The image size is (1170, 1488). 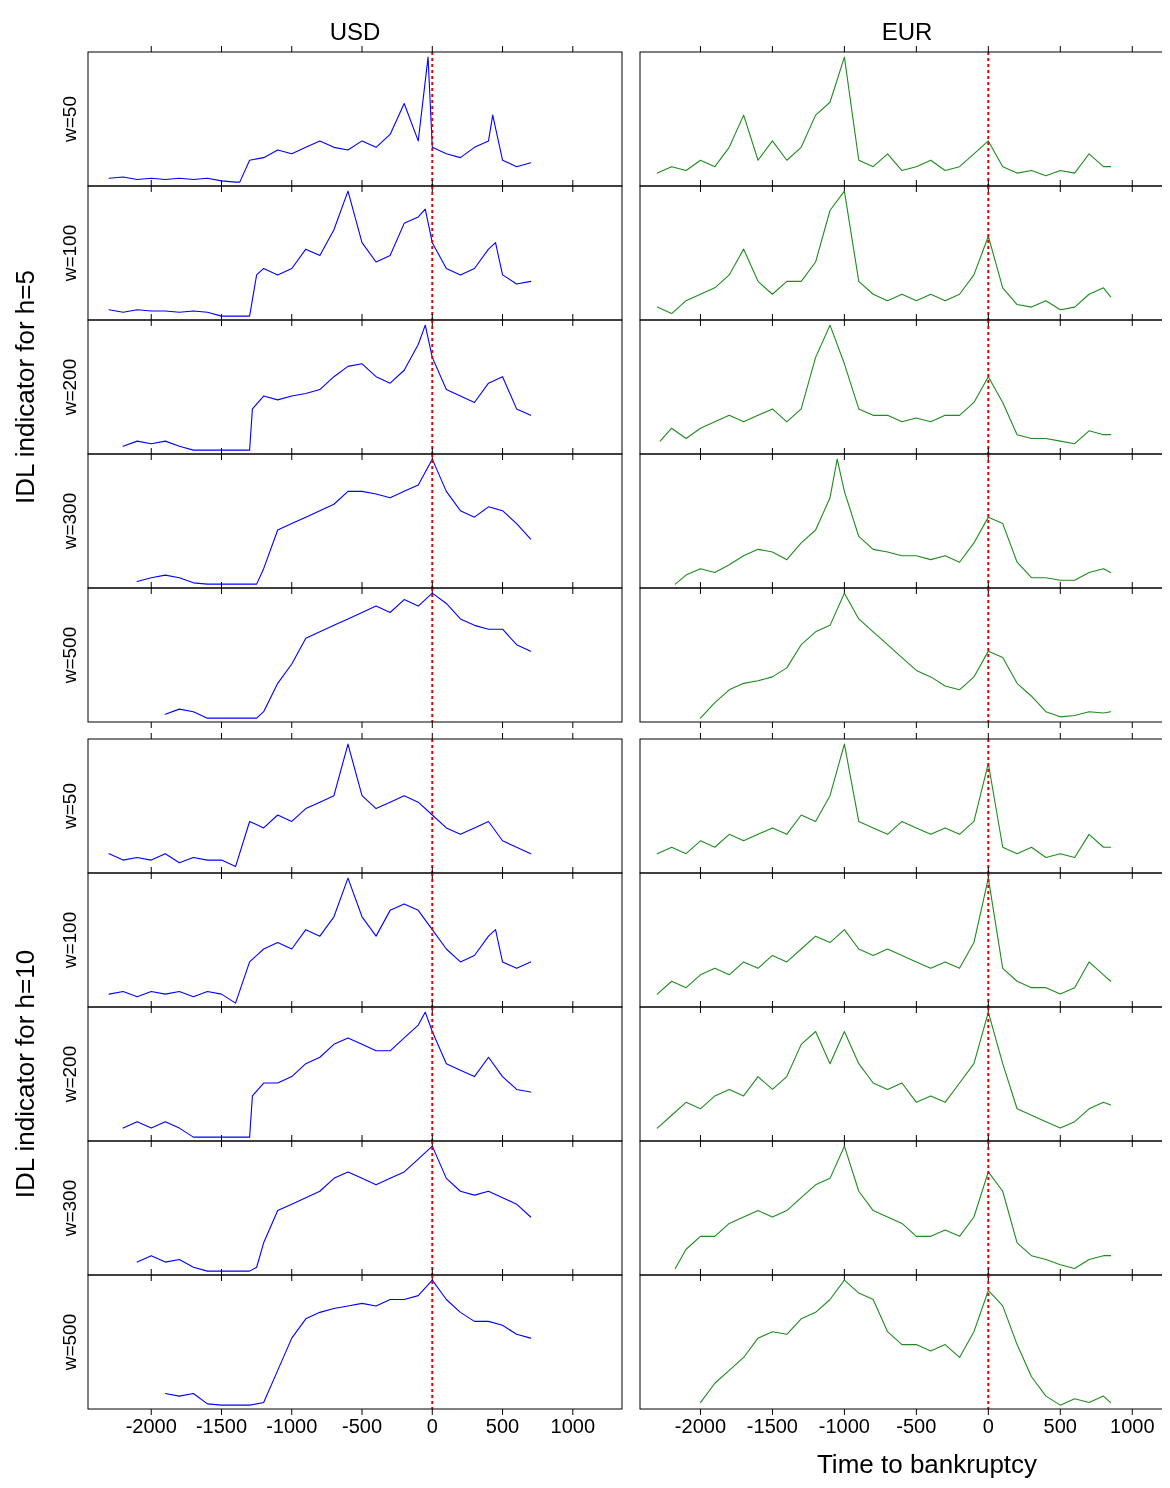 What do you see at coordinates (25, 387) in the screenshot?
I see `text: IDL indicator for h=5` at bounding box center [25, 387].